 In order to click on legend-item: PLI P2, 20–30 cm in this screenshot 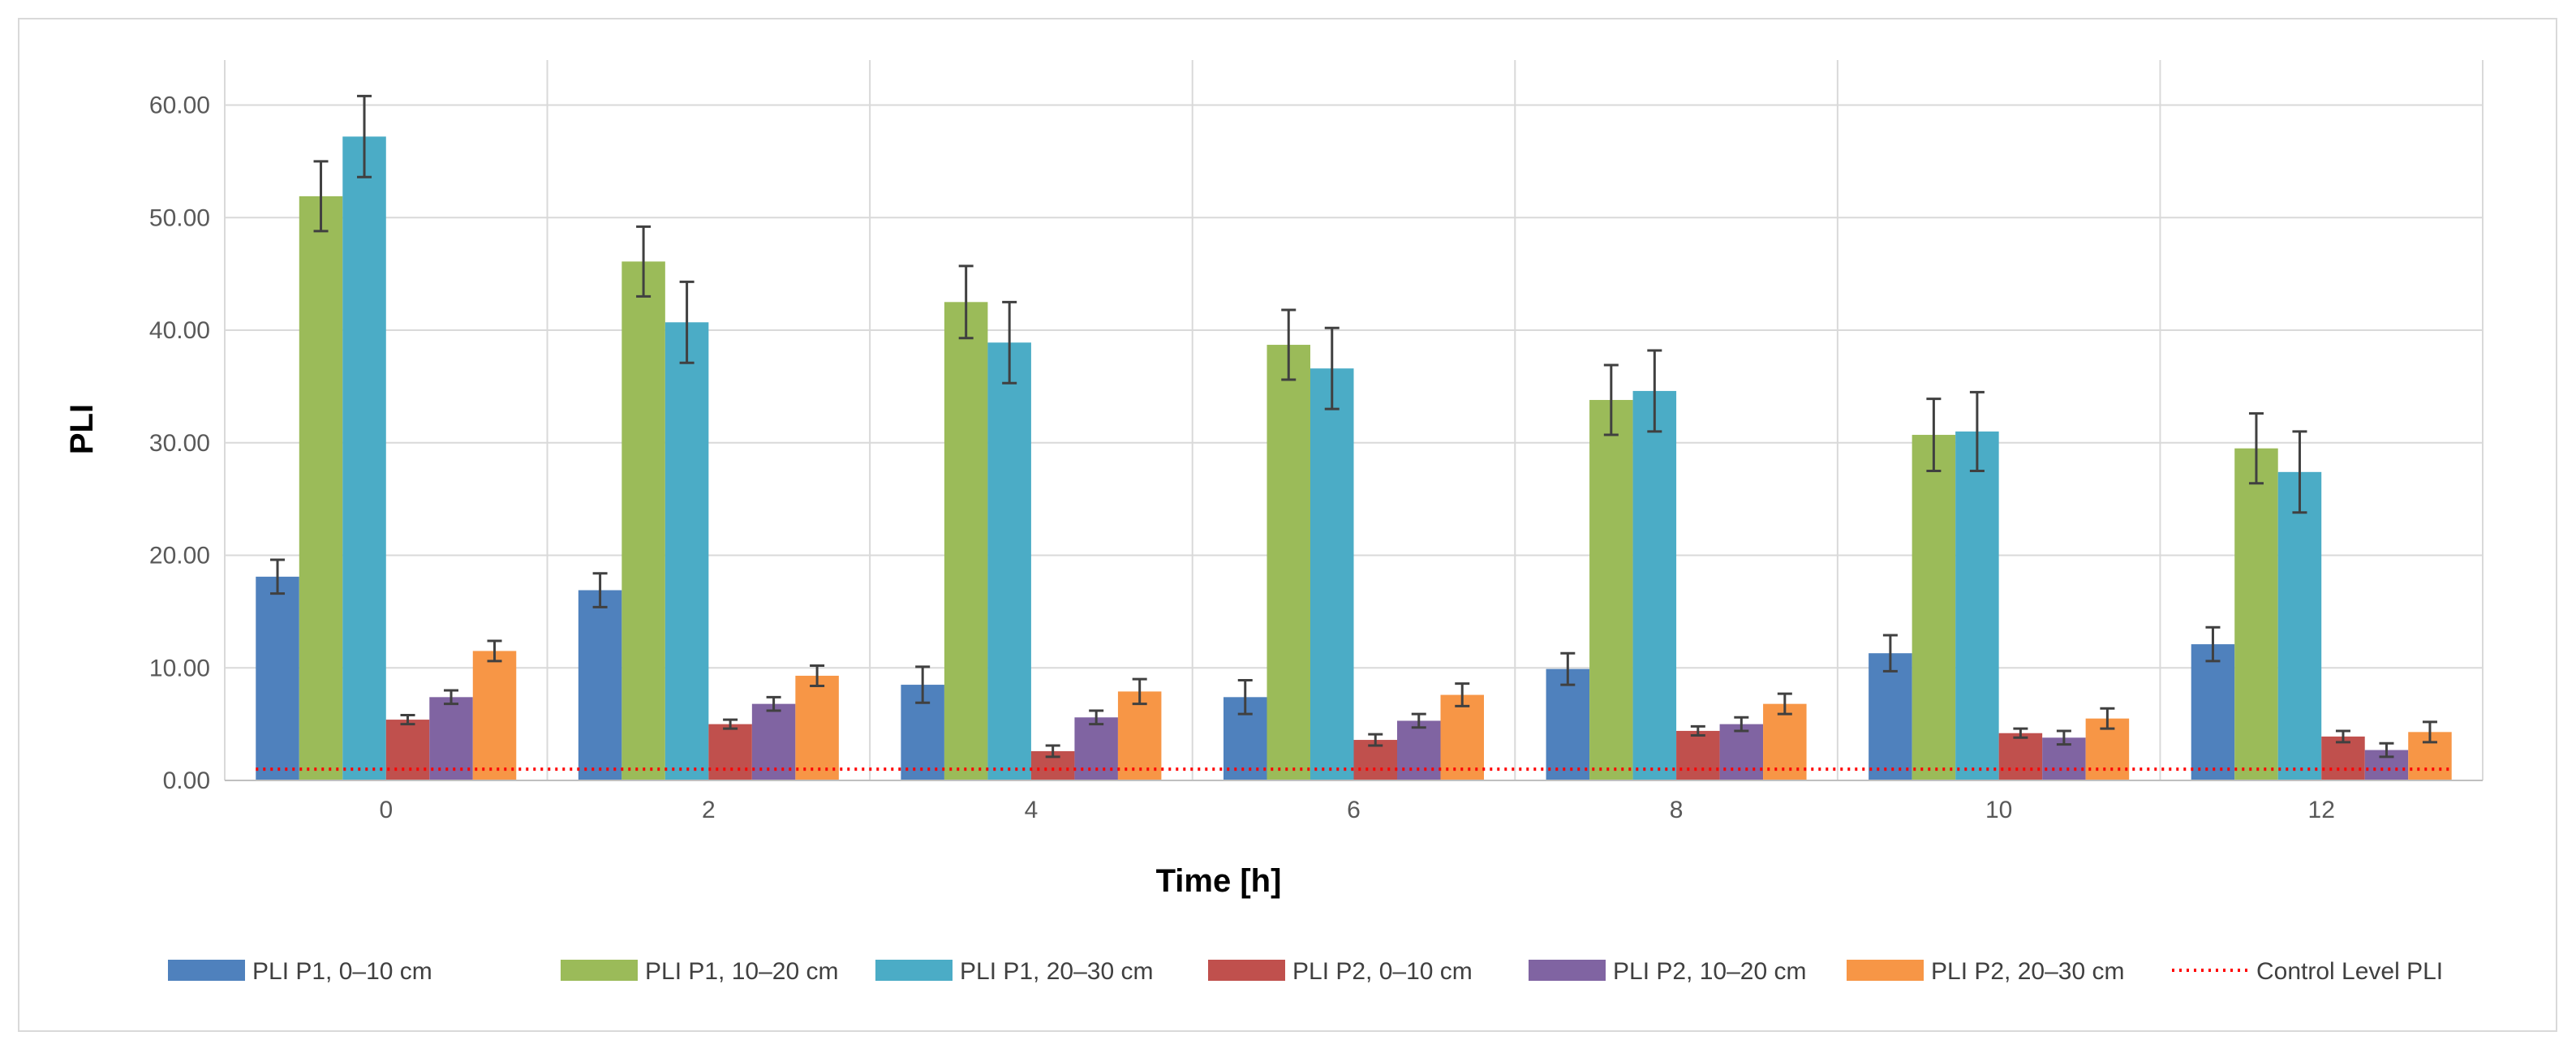, I will do `click(1986, 971)`.